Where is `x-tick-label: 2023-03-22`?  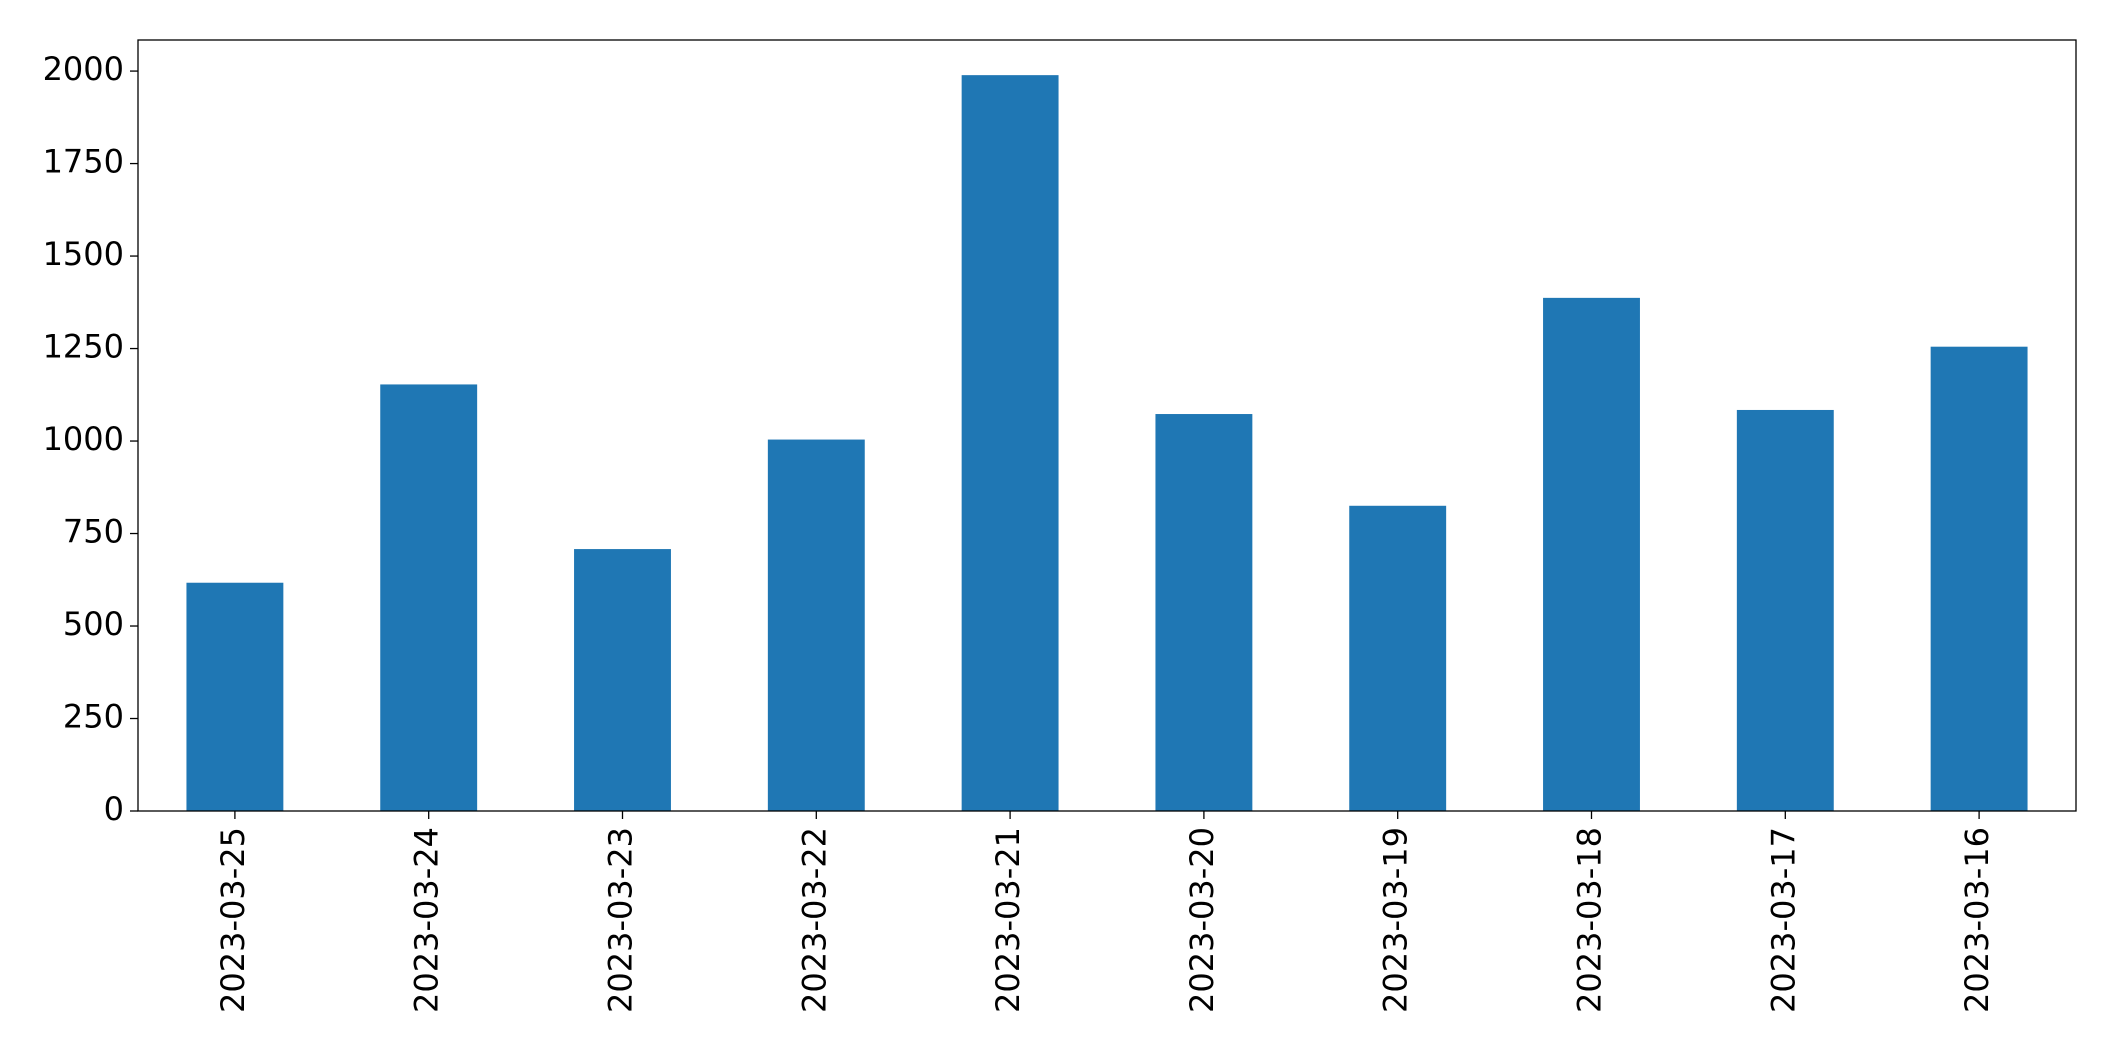
x-tick-label: 2023-03-22 is located at coordinates (814, 920).